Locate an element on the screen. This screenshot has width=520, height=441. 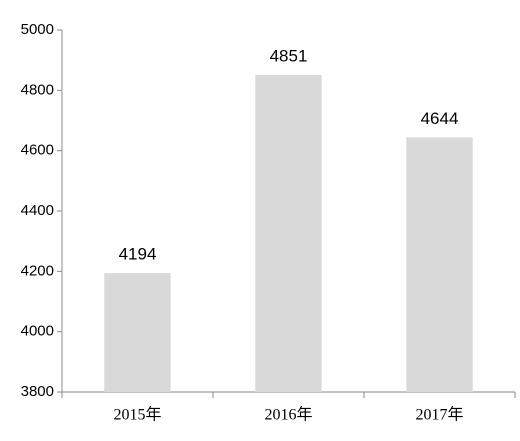
x-tick-label: 2016年 is located at coordinates (288, 415).